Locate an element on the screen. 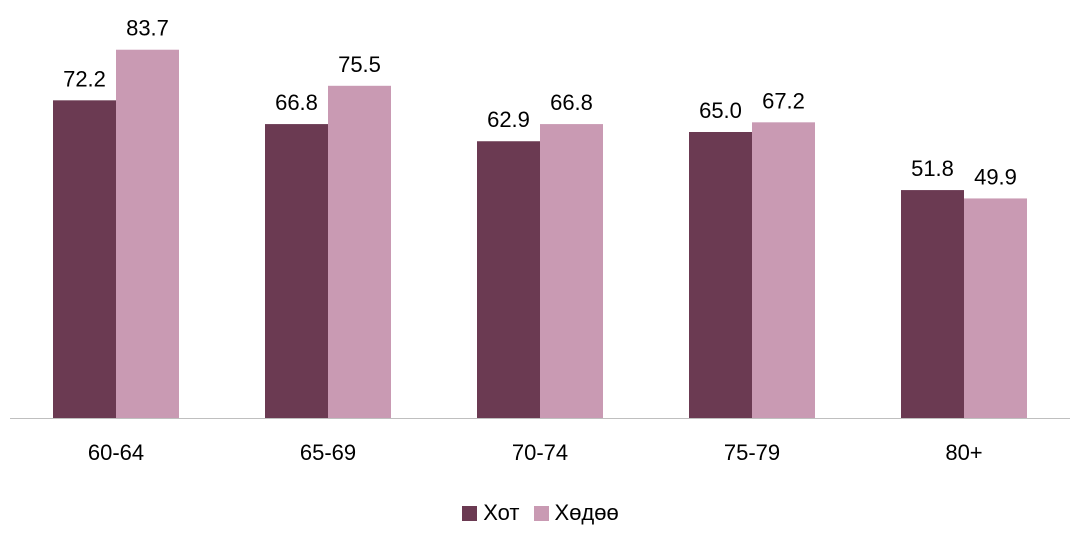  x-tick-label: 60-64 is located at coordinates (116, 452).